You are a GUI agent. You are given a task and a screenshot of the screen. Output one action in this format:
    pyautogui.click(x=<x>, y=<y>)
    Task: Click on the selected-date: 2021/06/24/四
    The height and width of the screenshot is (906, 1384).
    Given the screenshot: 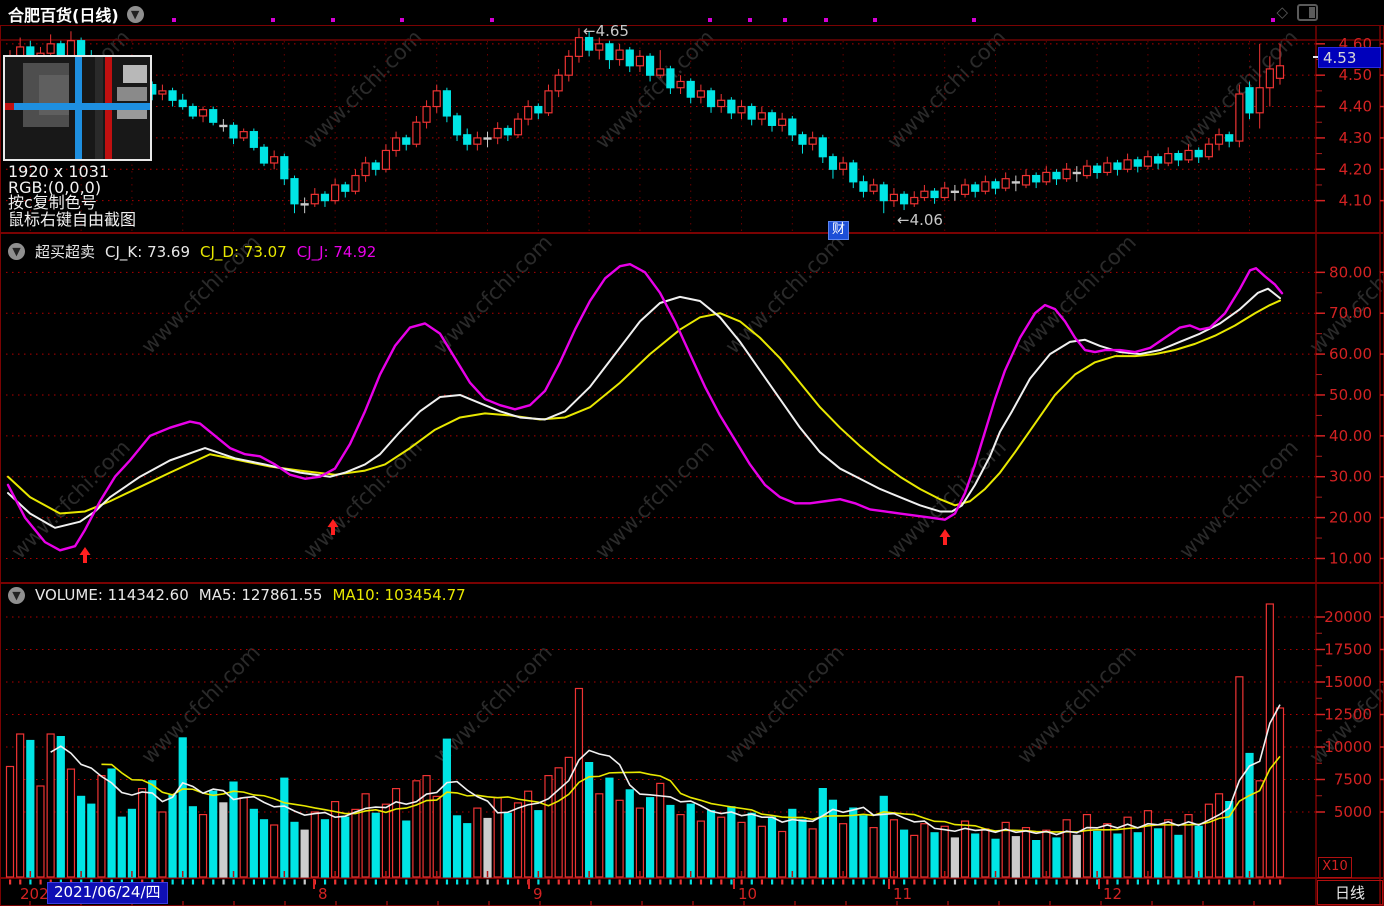 What is the action you would take?
    pyautogui.click(x=107, y=893)
    